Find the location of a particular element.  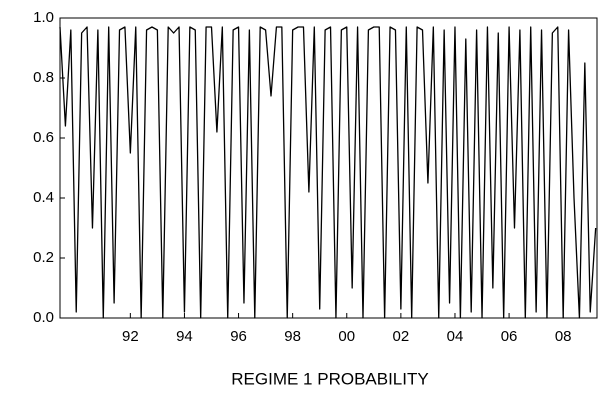

y-tick-label: 0.8 is located at coordinates (43, 77).